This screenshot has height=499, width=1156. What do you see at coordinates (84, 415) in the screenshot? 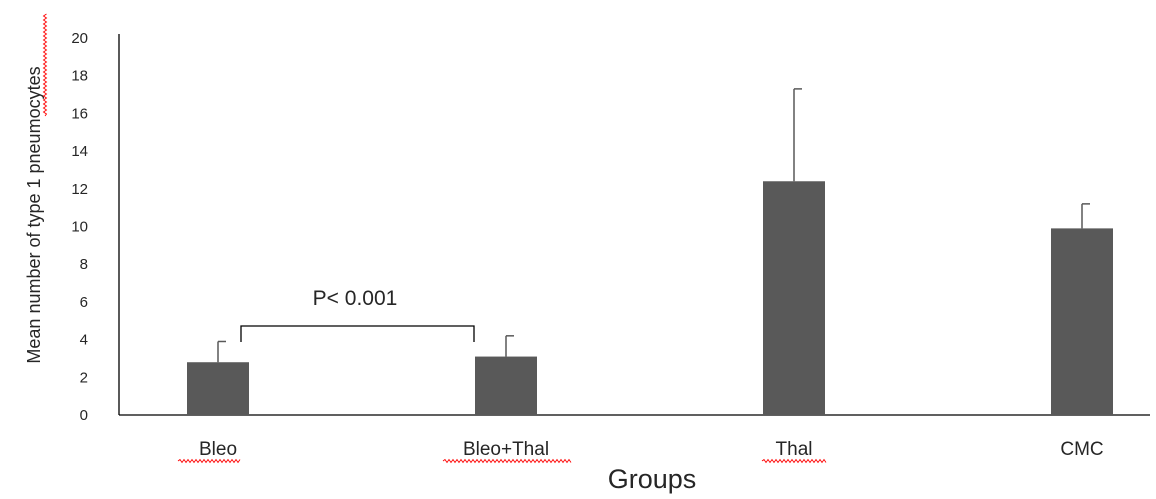
I see `y-tick-label: 0` at bounding box center [84, 415].